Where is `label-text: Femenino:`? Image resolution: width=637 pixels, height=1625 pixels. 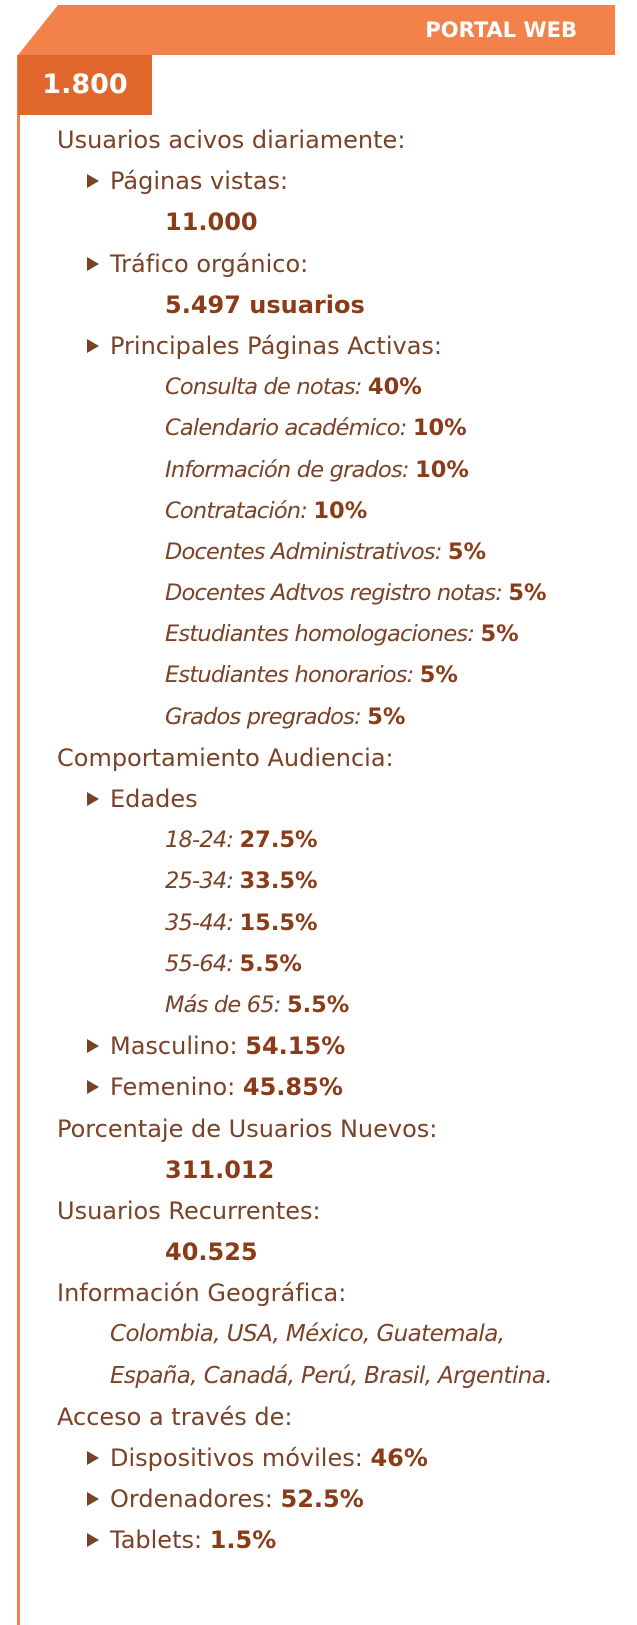 label-text: Femenino: is located at coordinates (173, 1087).